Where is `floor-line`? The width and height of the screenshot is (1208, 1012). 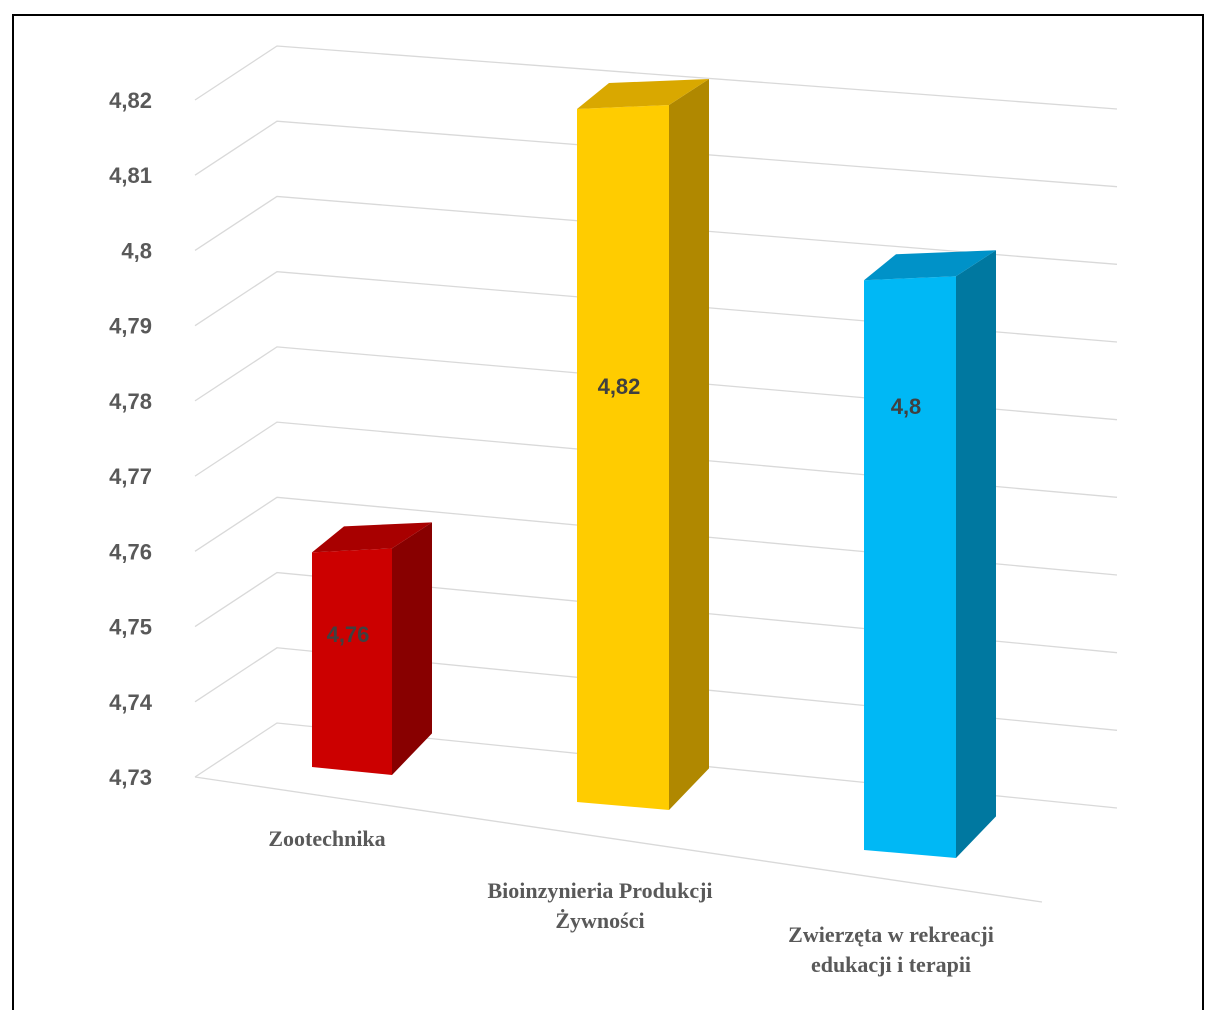 floor-line is located at coordinates (618, 839).